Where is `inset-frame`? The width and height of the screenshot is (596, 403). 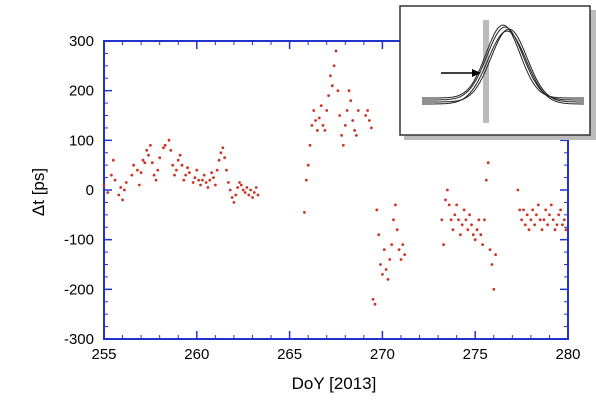
inset-frame is located at coordinates (495, 70).